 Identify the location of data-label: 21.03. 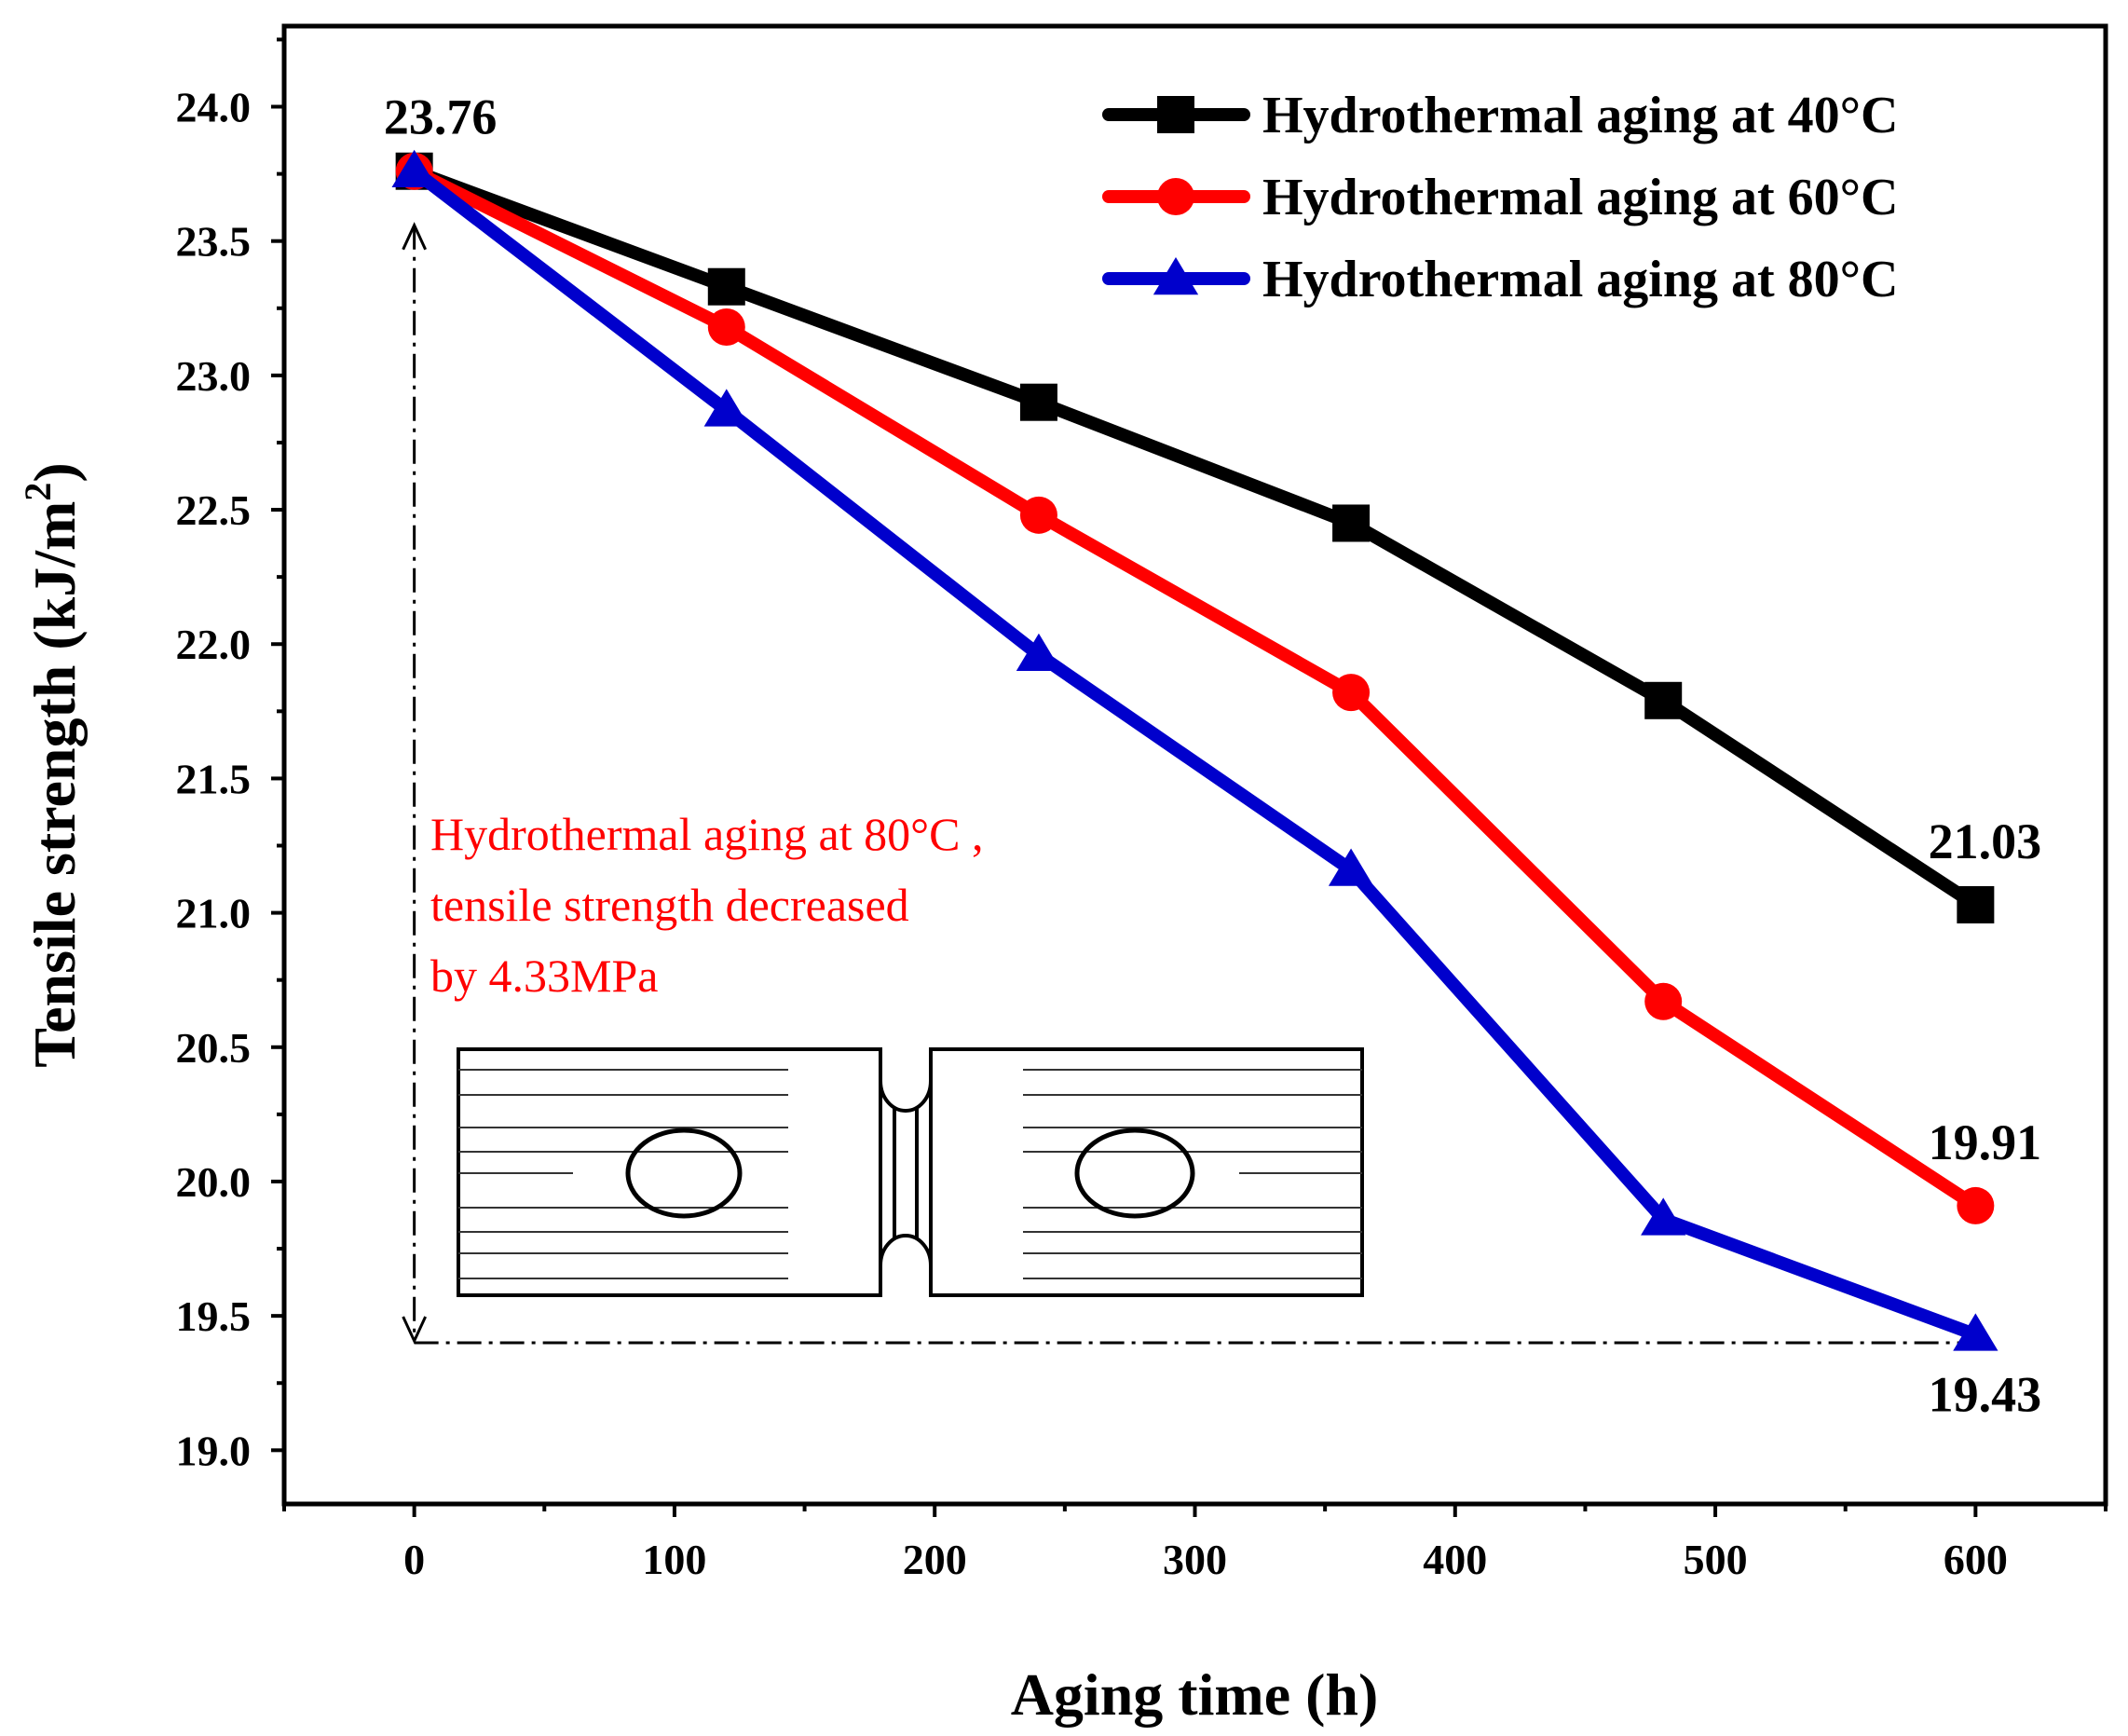
(1985, 841).